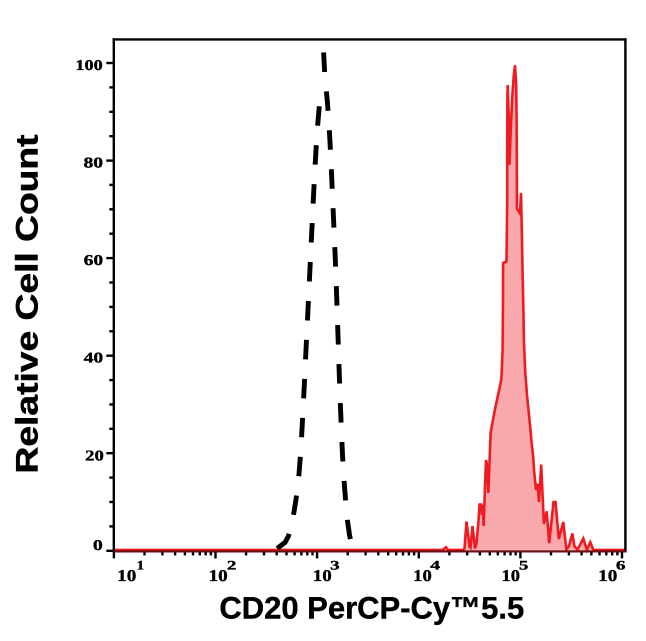 This screenshot has height=641, width=646. What do you see at coordinates (232, 565) in the screenshot?
I see `svg-text: 2` at bounding box center [232, 565].